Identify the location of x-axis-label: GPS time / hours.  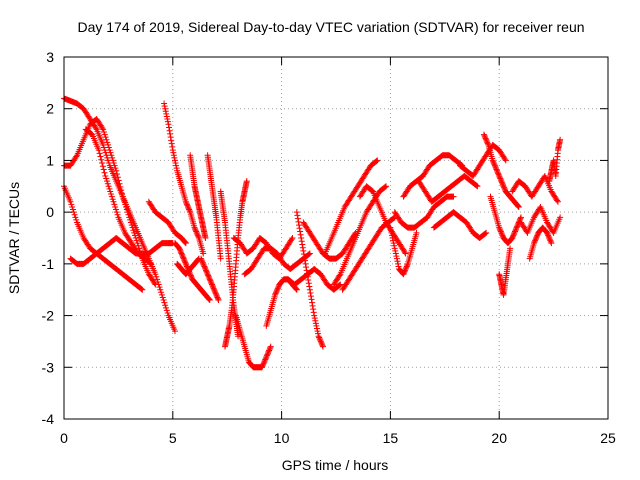
(335, 465).